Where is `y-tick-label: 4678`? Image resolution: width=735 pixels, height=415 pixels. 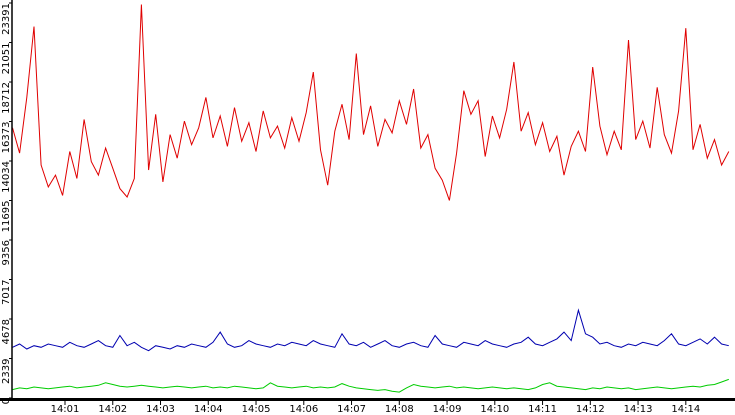 y-tick-label: 4678 is located at coordinates (6, 331).